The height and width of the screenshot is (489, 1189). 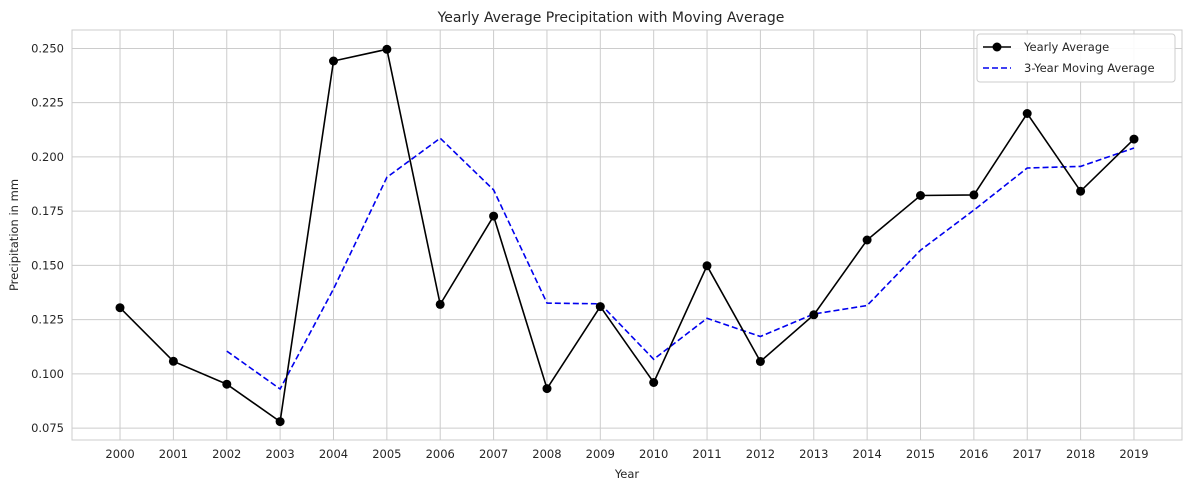 I want to click on x-tick-label: 2000, so click(x=119, y=454).